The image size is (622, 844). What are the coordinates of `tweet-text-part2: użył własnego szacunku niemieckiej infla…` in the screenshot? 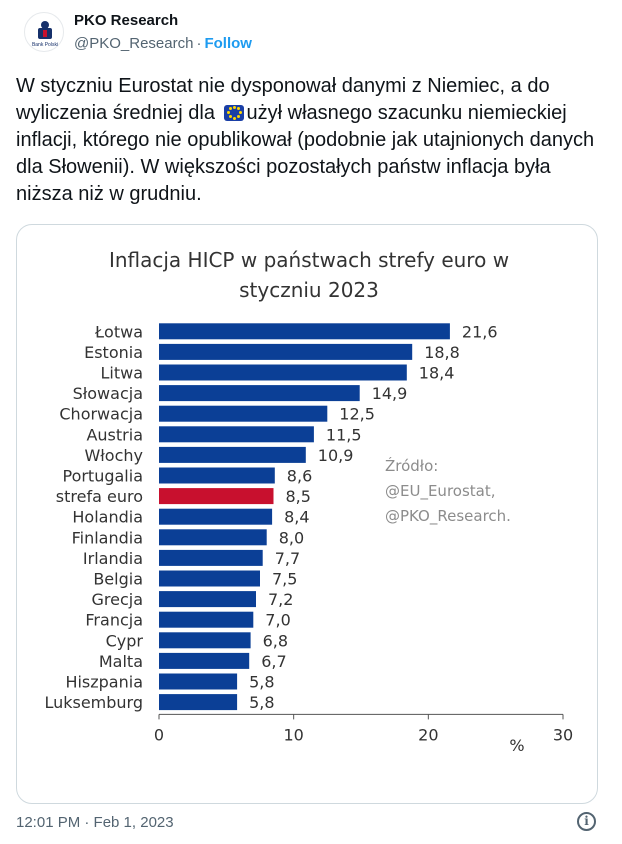 It's located at (305, 153).